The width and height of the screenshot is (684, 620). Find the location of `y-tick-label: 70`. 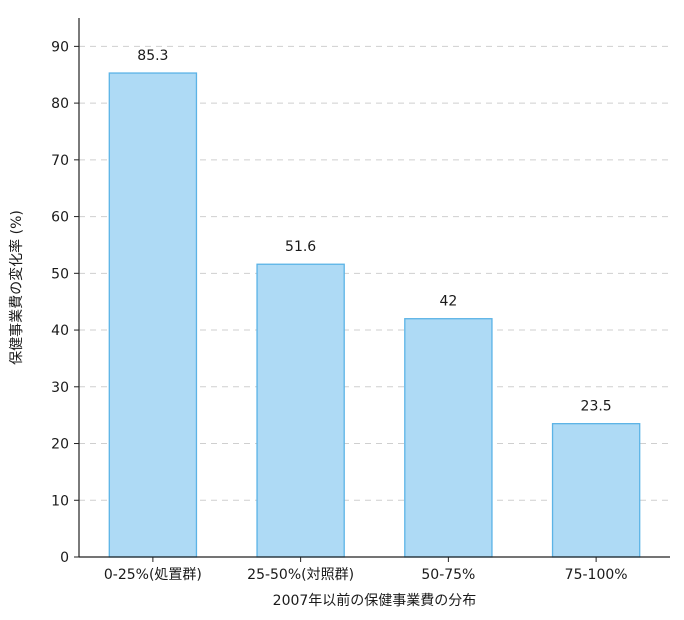

y-tick-label: 70 is located at coordinates (60, 161).